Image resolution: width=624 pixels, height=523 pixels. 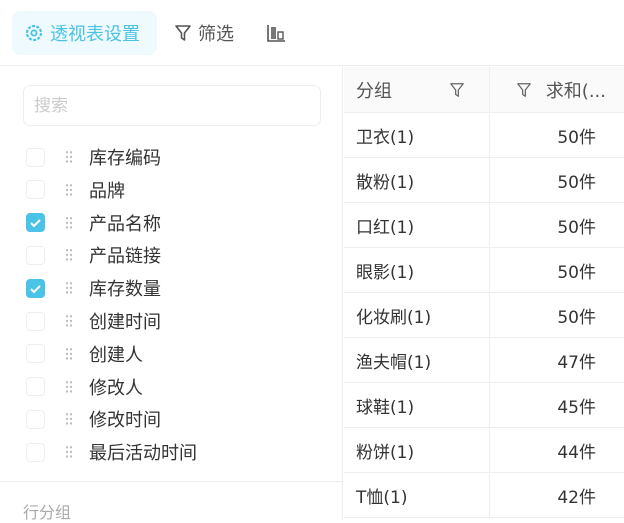 I want to click on field-item: 最后活动时间, so click(x=111, y=452).